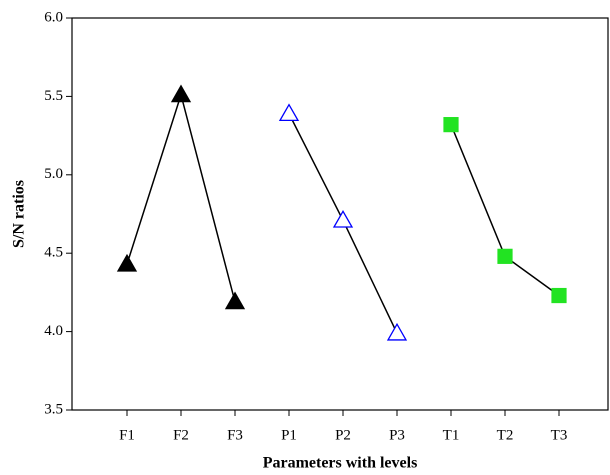 The image size is (610, 475). Describe the element at coordinates (19, 214) in the screenshot. I see `y-axis-title: S/N ratios` at that location.